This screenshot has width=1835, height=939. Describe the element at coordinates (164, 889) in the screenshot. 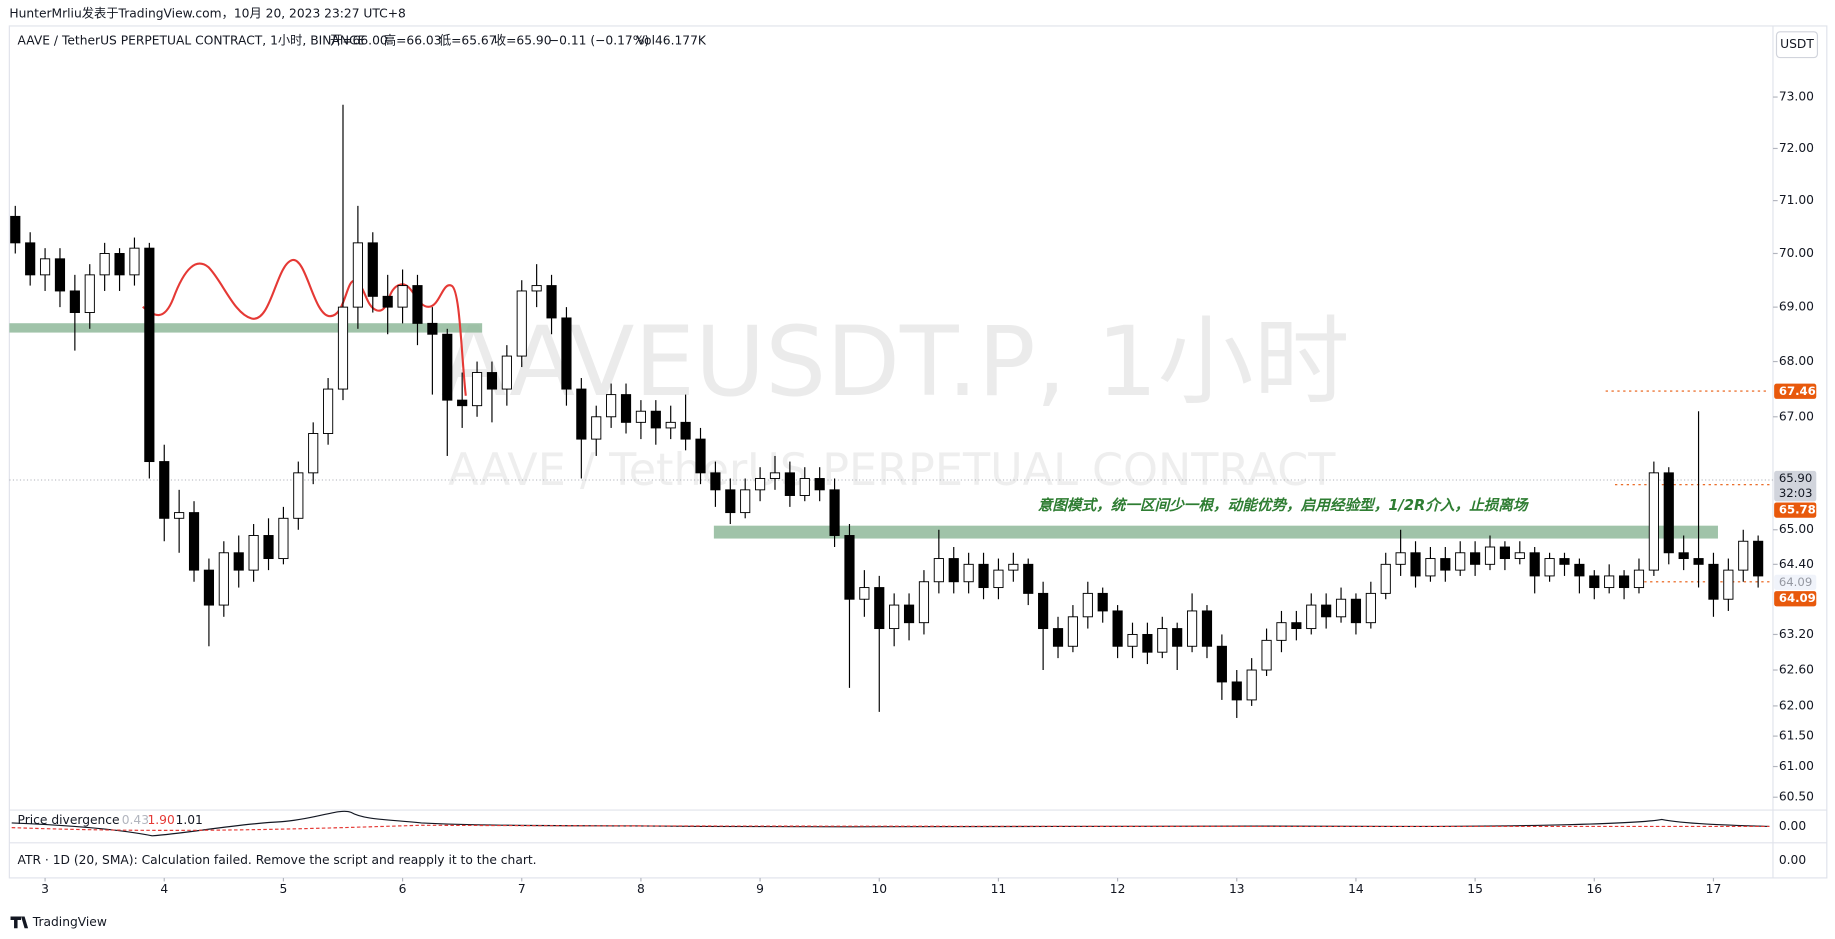

I see `x-tick-label: 4` at that location.